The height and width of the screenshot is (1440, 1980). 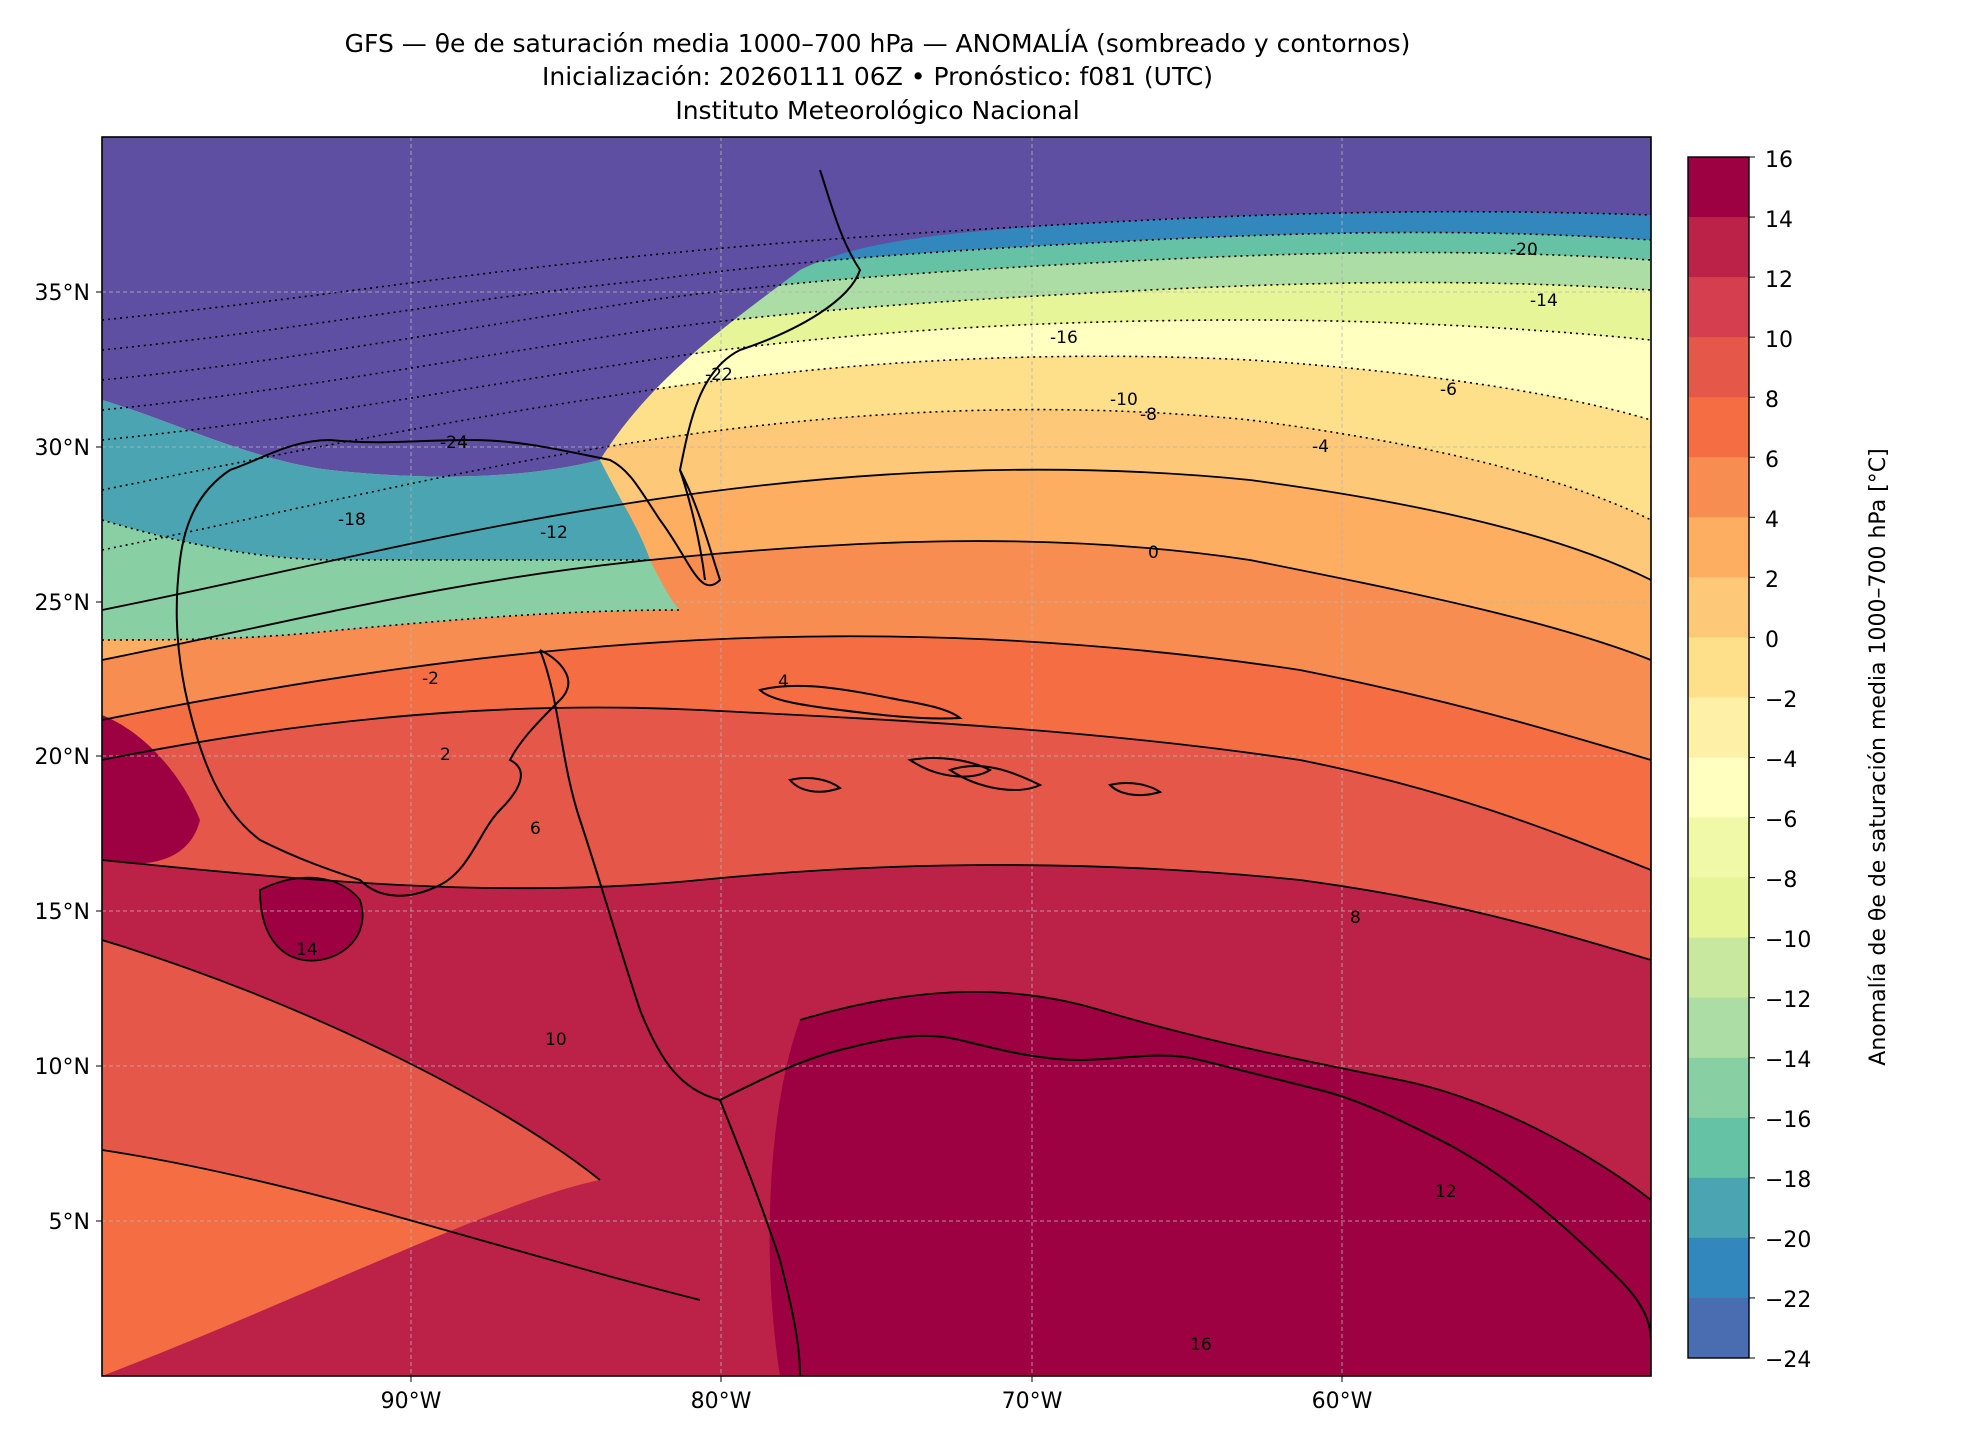 I want to click on band-honduras-hot, so click(x=311, y=919).